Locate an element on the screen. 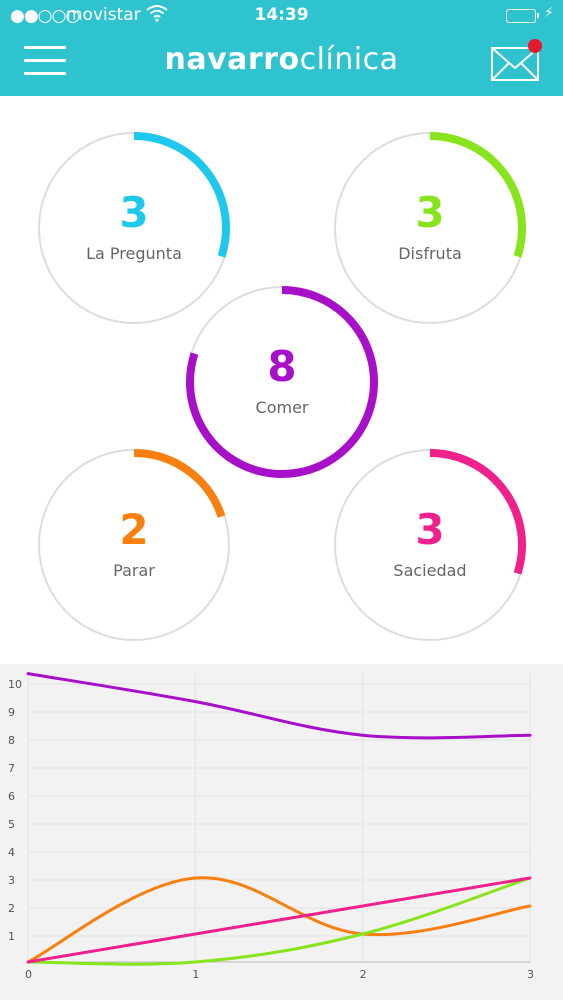 The width and height of the screenshot is (563, 1000). metric-label: La Pregunta is located at coordinates (134, 253).